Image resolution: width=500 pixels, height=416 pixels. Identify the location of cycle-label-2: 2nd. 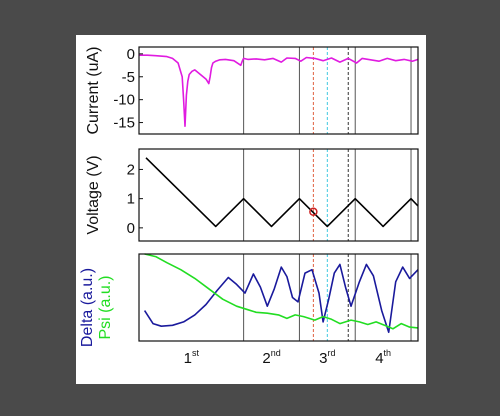
(271, 357).